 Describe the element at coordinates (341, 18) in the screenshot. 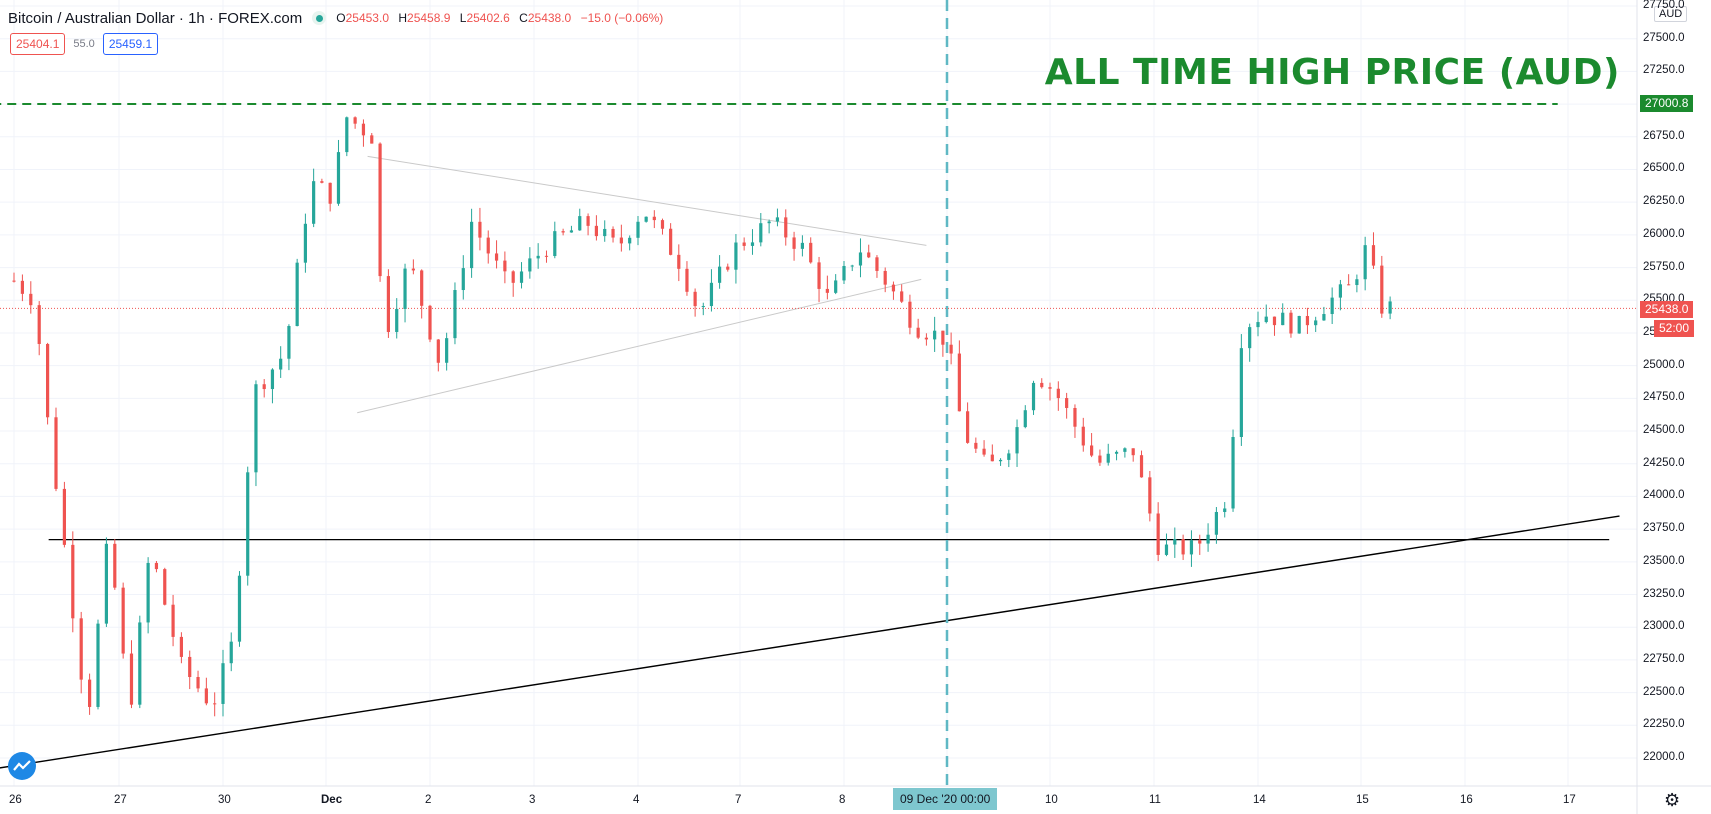

I see `open-key: O` at that location.